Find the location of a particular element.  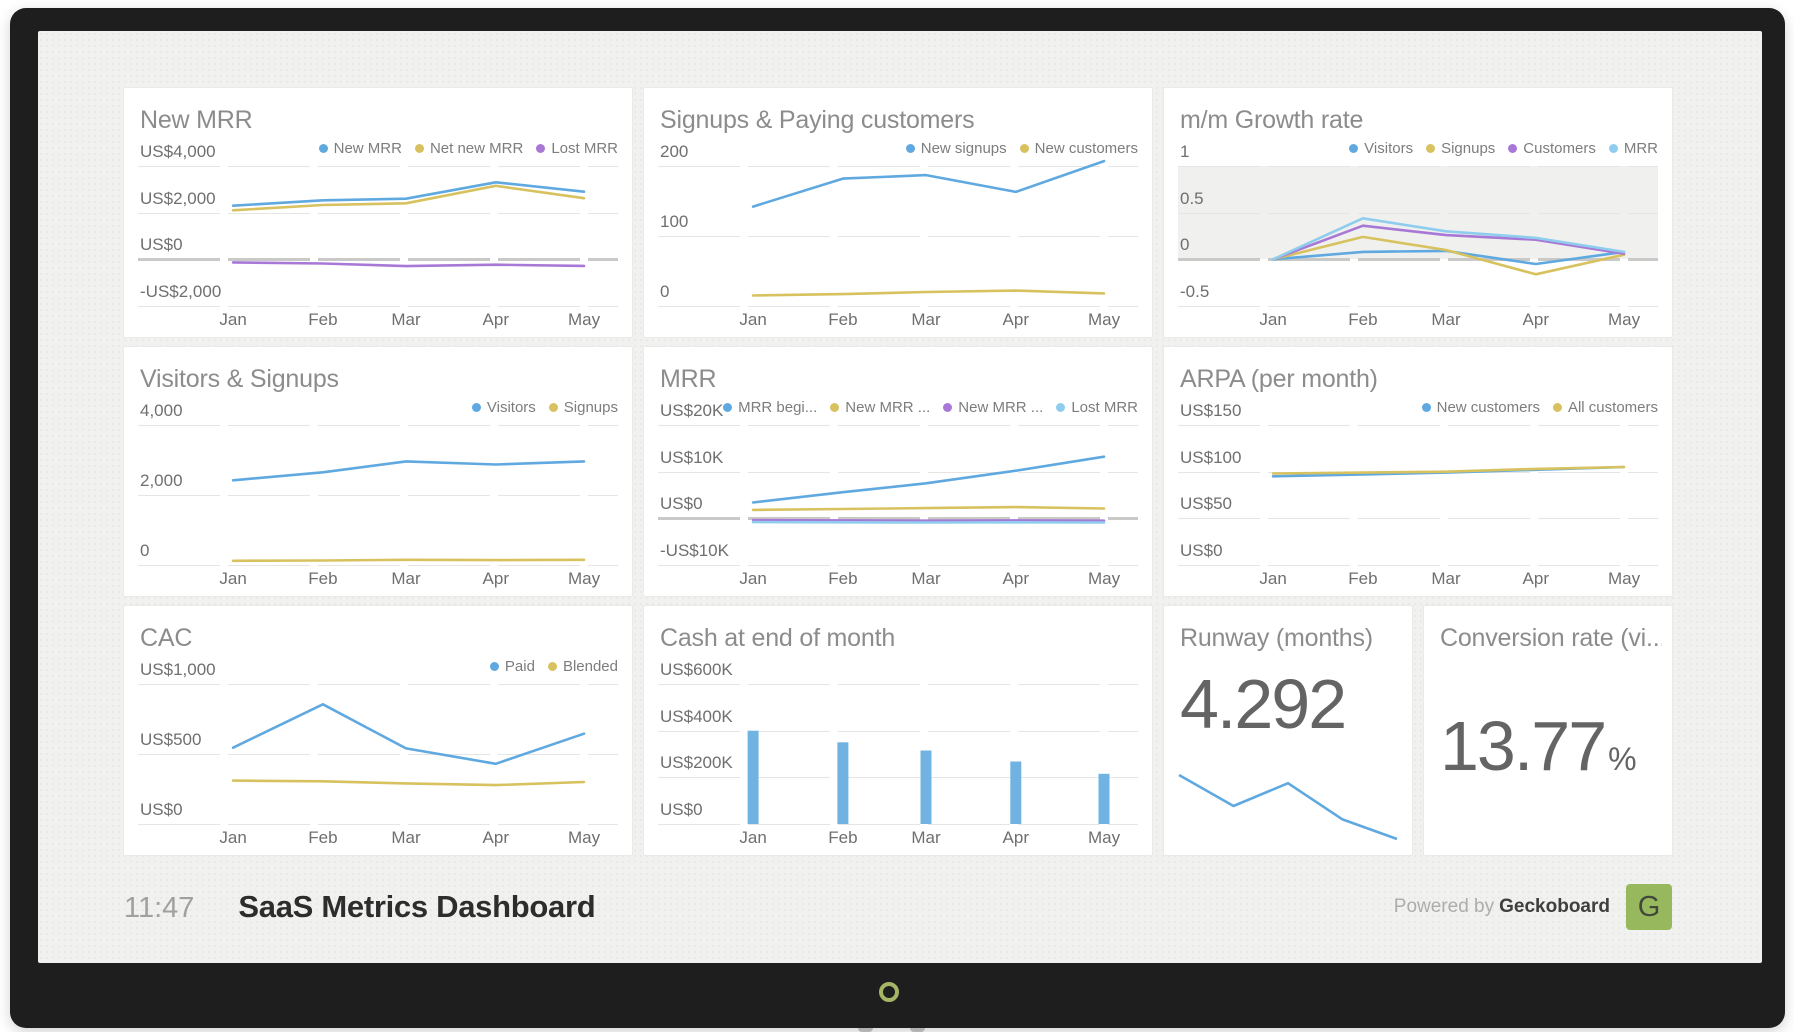

brand-name: Geckoboard is located at coordinates (1554, 906).